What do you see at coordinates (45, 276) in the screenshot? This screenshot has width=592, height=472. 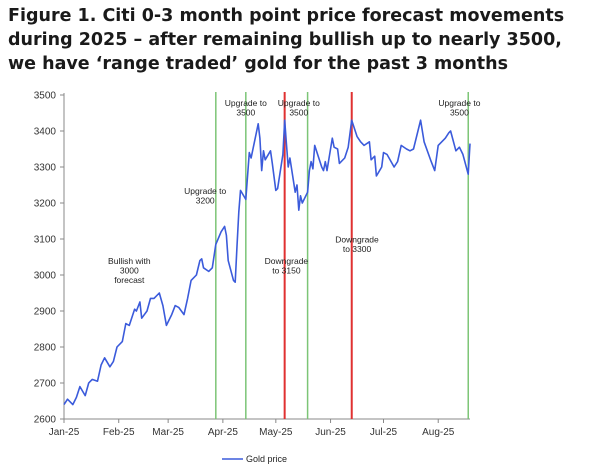 I see `y-tick-label: 3000` at bounding box center [45, 276].